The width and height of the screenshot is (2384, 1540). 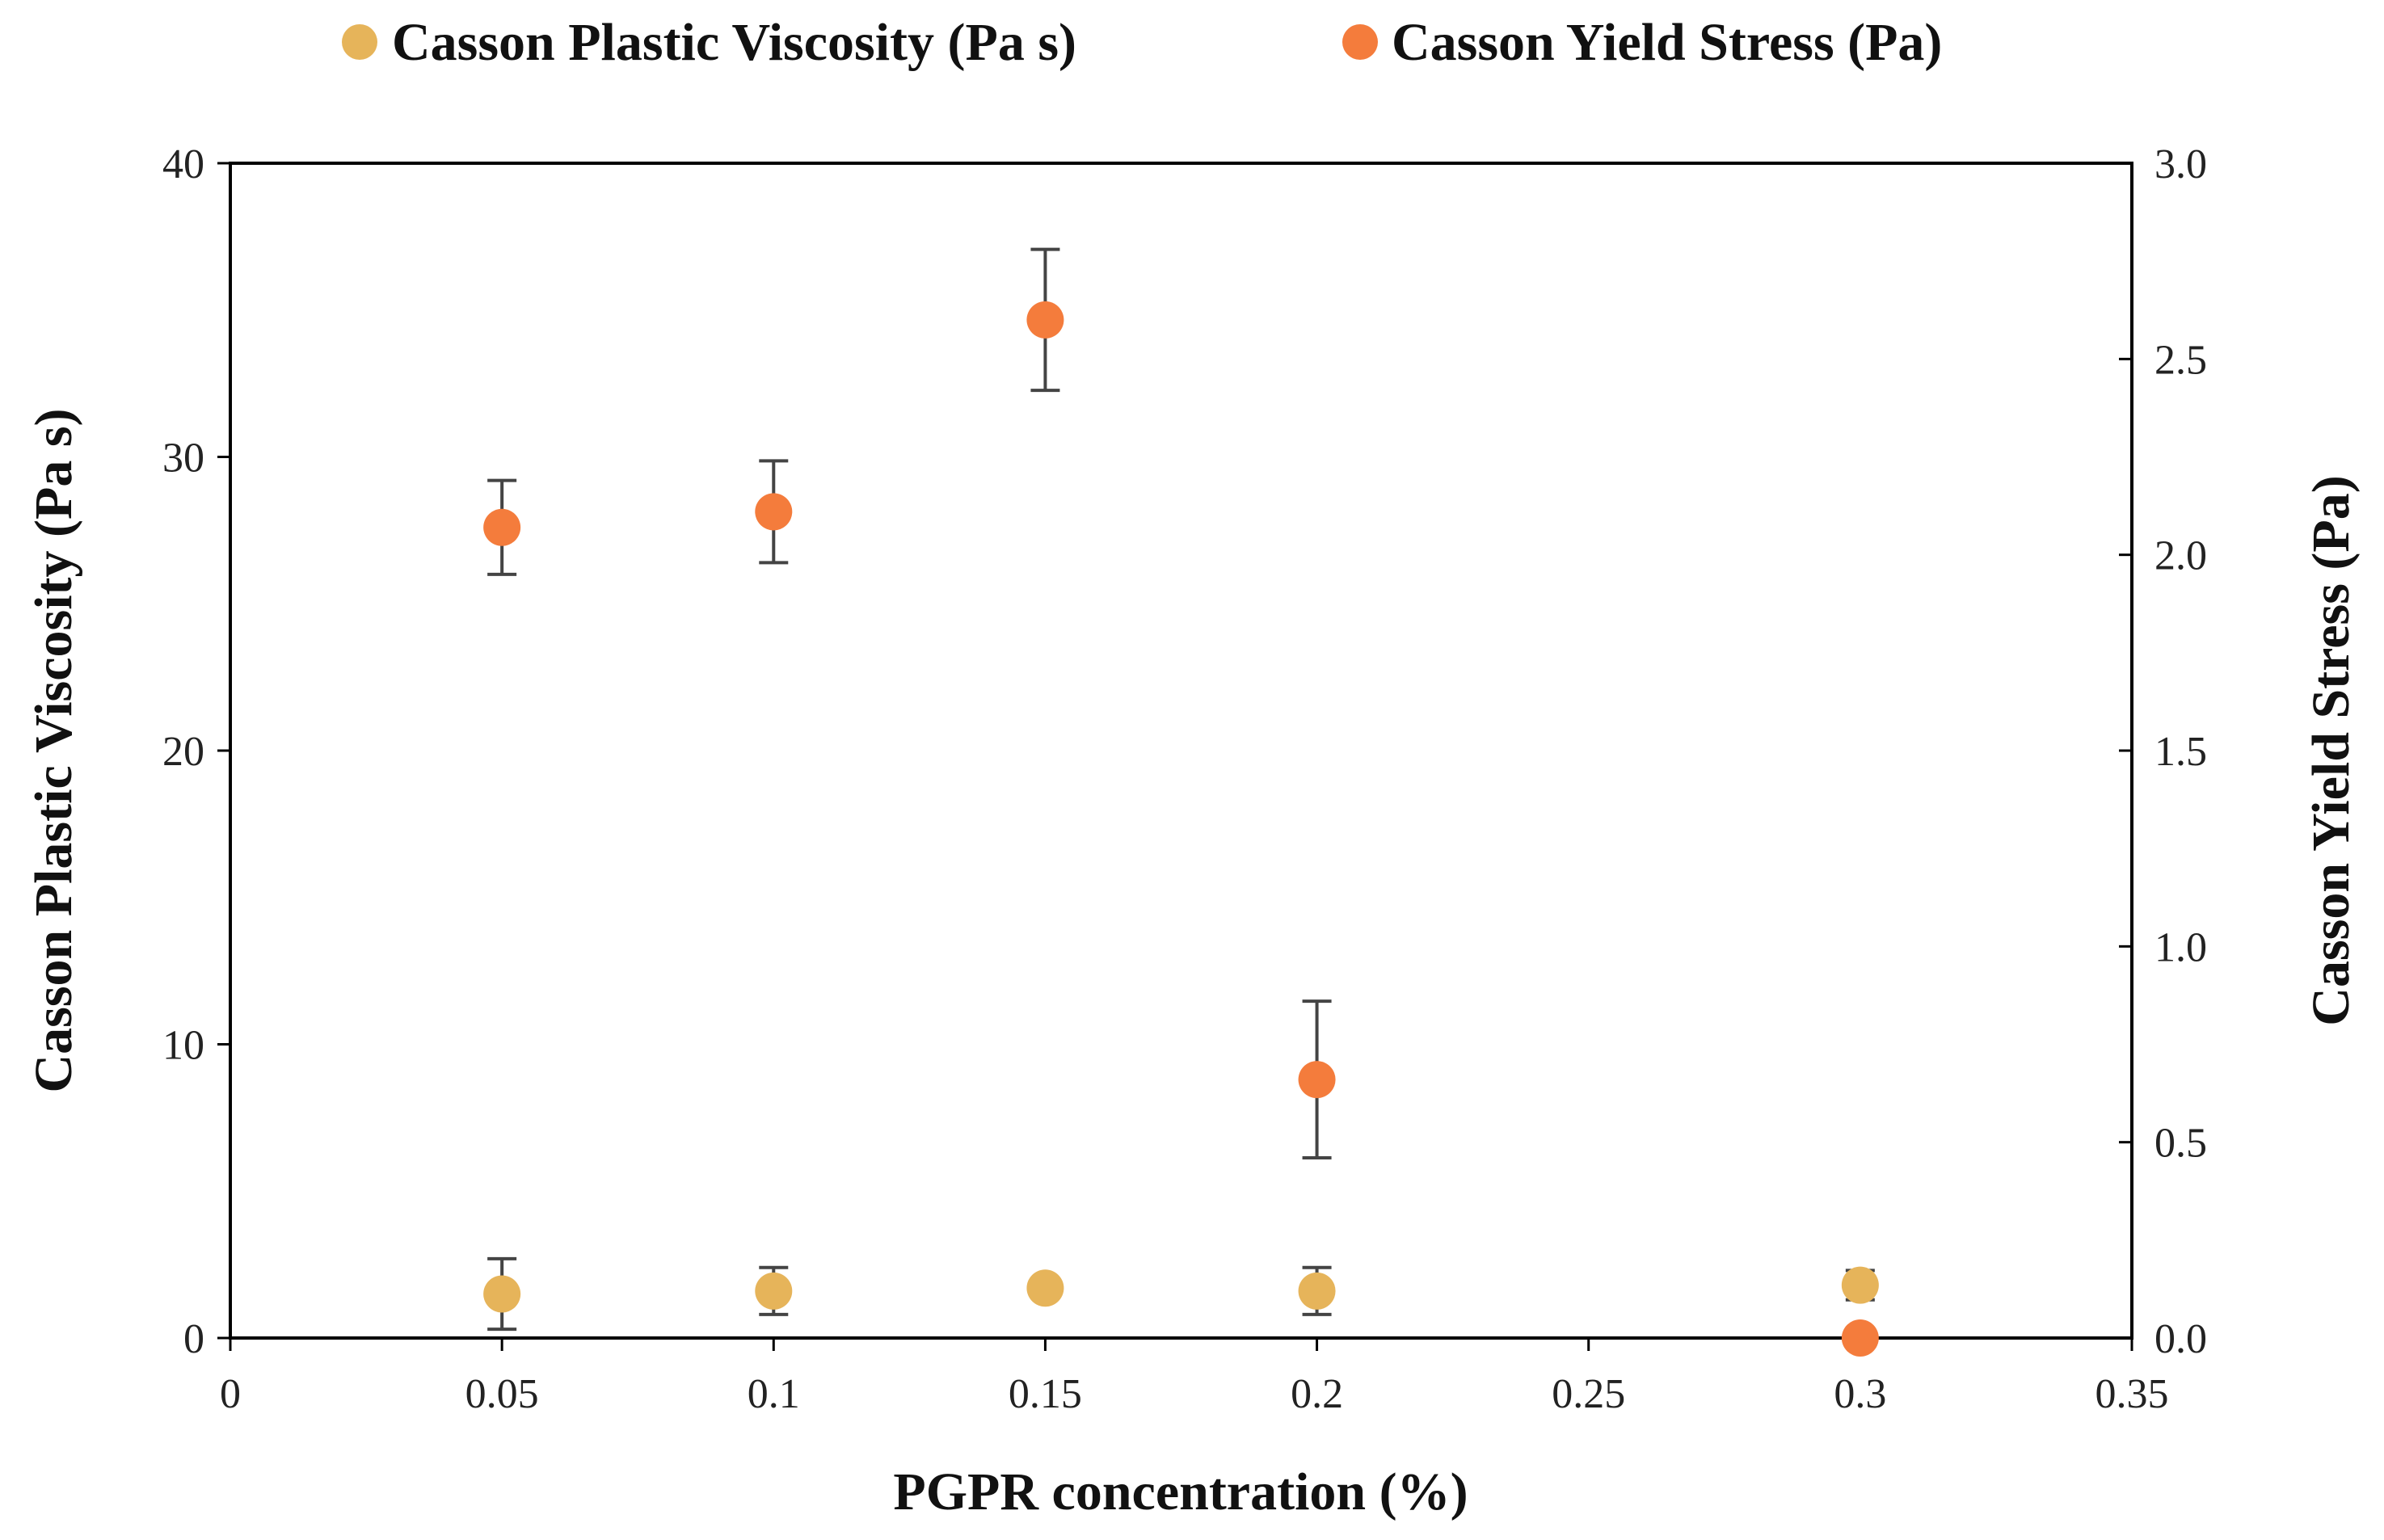 I want to click on y-axis-title-left: Casson Plastic Viscosity (Pa s), so click(x=53, y=751).